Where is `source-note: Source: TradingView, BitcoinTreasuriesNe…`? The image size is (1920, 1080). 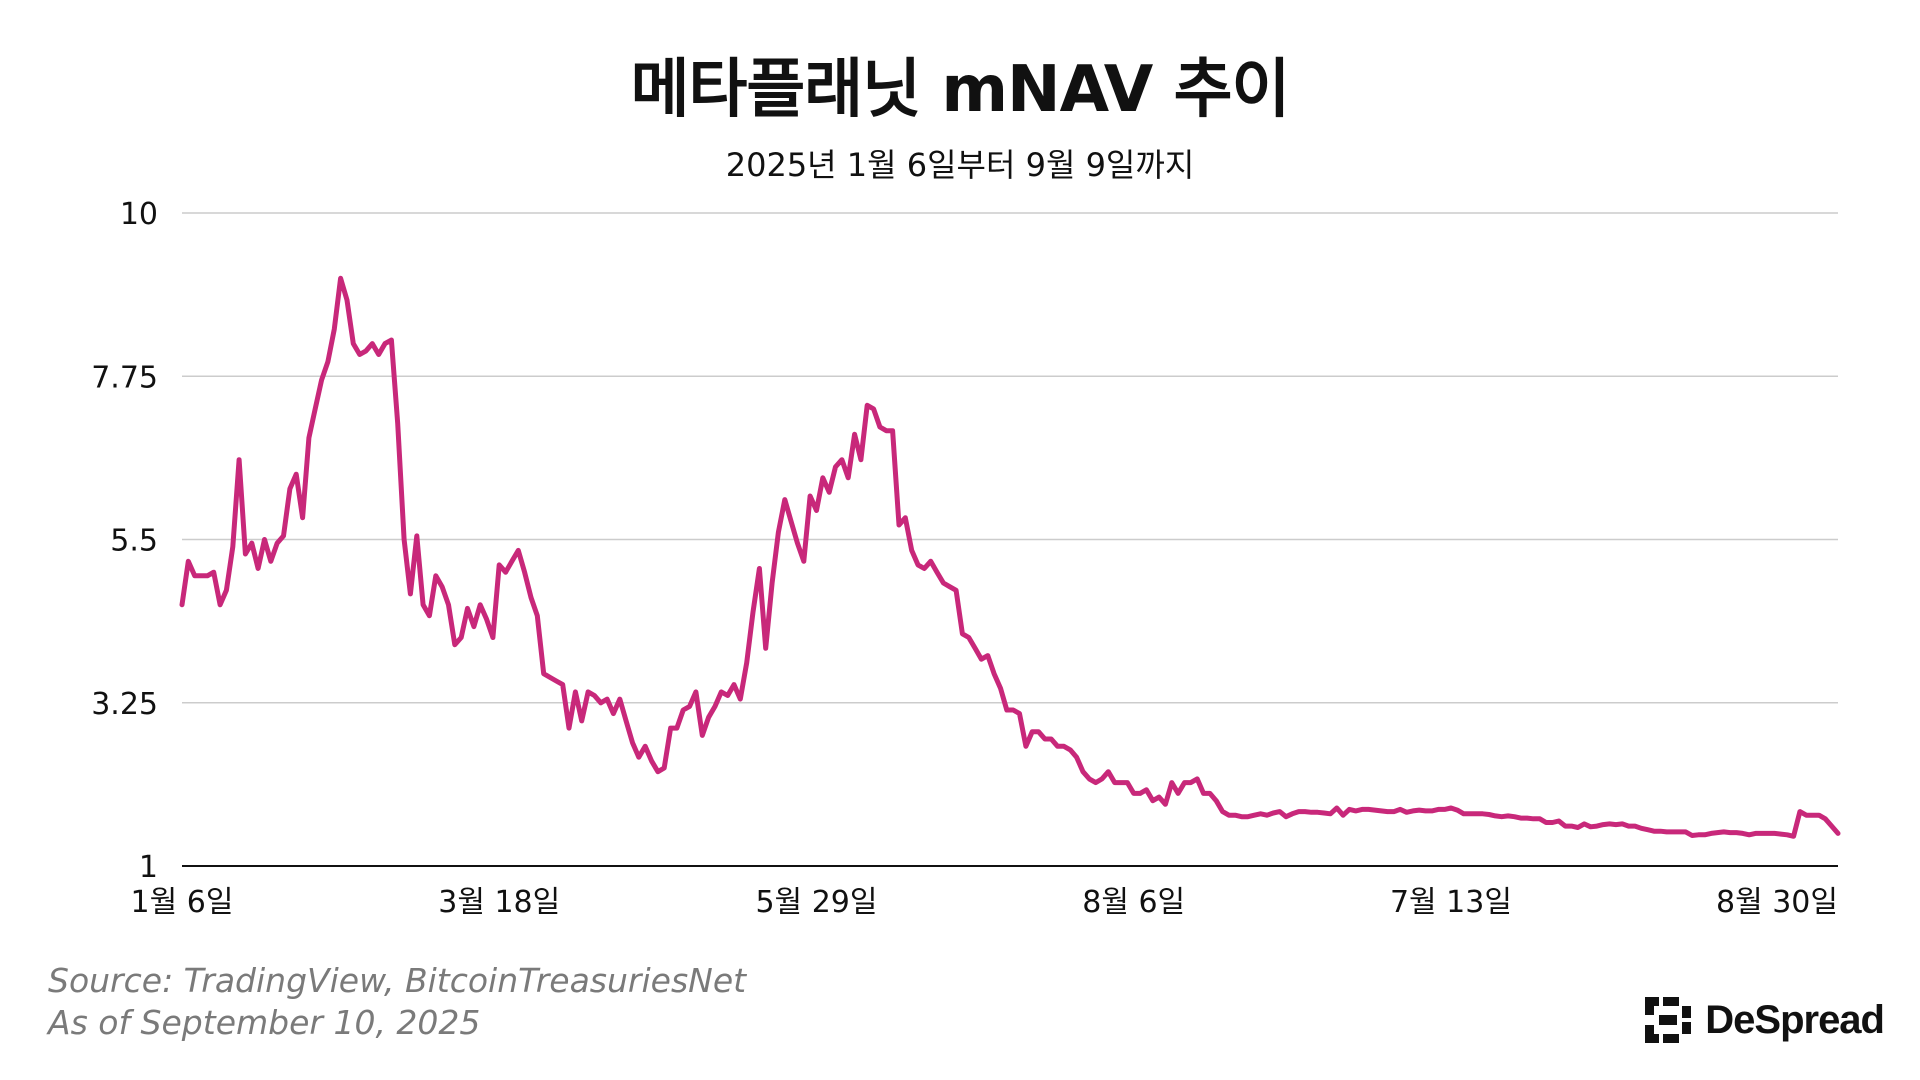 source-note: Source: TradingView, BitcoinTreasuriesNe… is located at coordinates (397, 1002).